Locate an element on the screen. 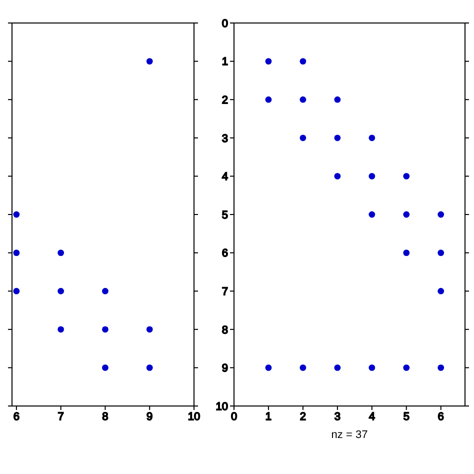 Image resolution: width=474 pixels, height=474 pixels. y-tick-label: 0 is located at coordinates (225, 24).